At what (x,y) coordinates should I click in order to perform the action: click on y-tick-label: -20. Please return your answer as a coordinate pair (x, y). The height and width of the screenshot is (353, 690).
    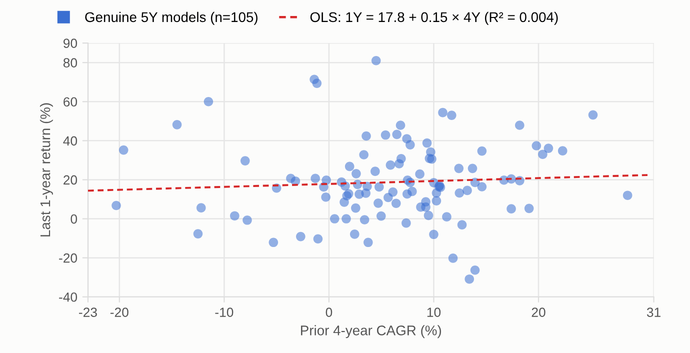
    Looking at the image, I should click on (68, 258).